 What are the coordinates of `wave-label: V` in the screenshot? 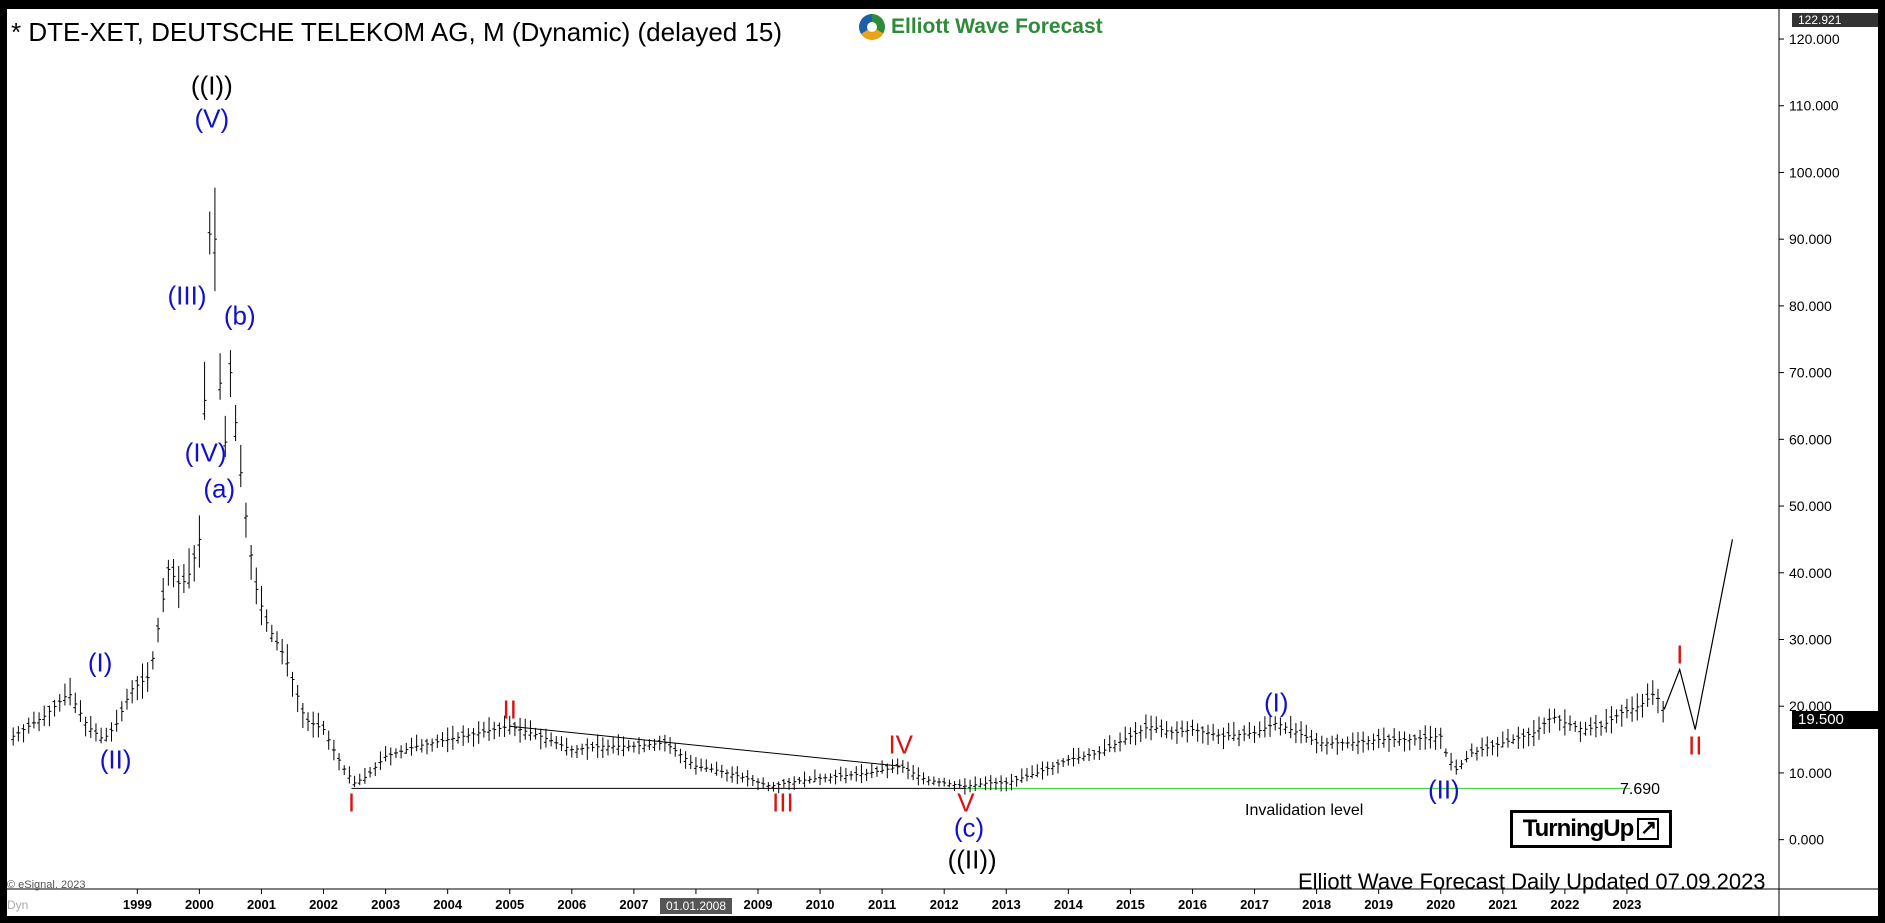 It's located at (966, 802).